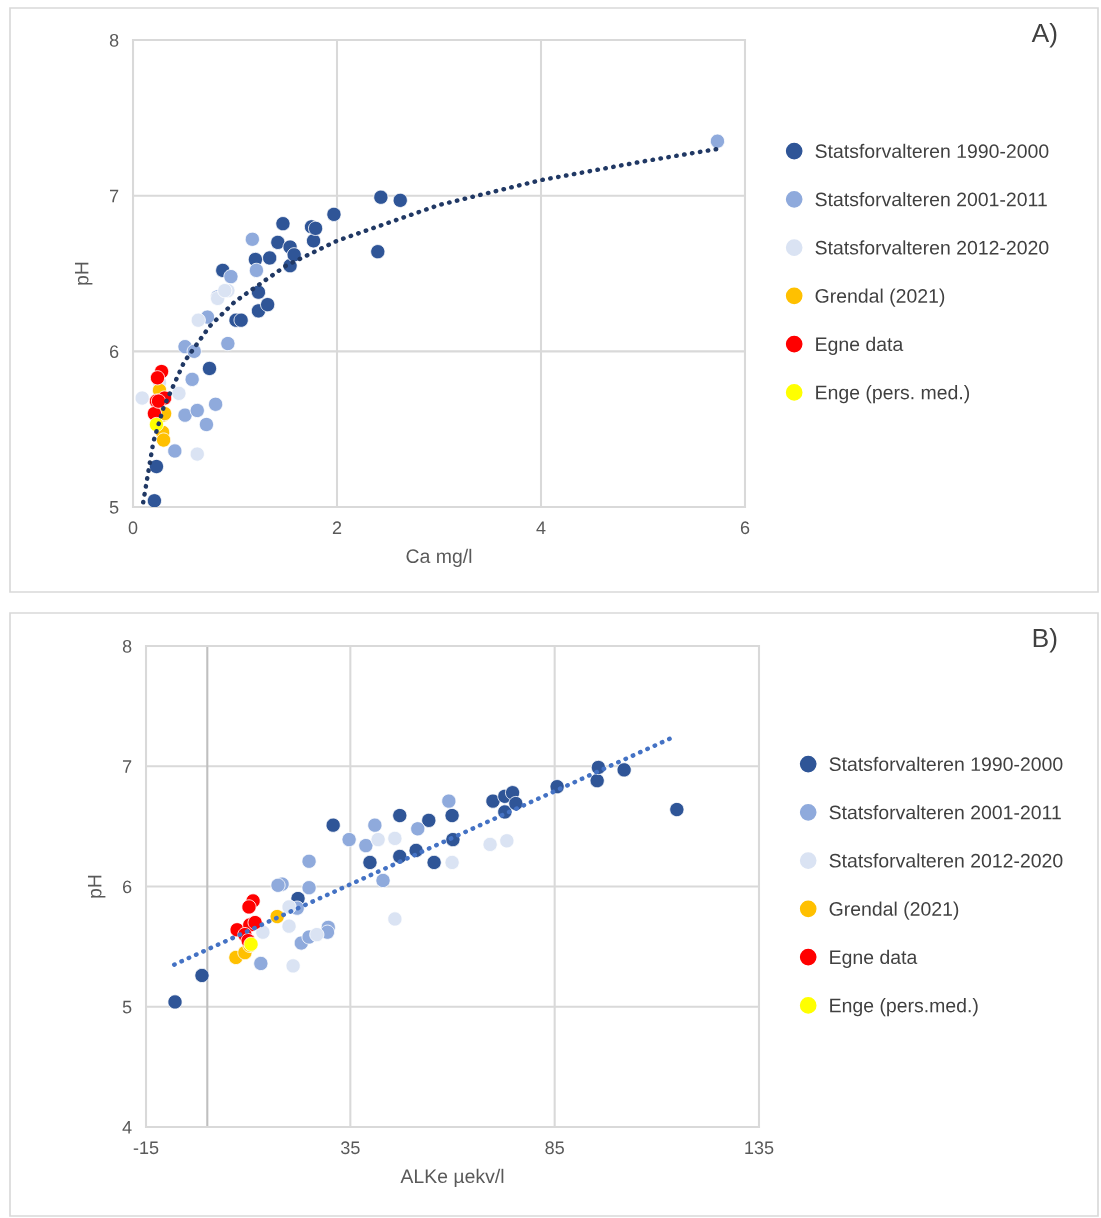 This screenshot has height=1218, width=1101. I want to click on text: B), so click(1045, 640).